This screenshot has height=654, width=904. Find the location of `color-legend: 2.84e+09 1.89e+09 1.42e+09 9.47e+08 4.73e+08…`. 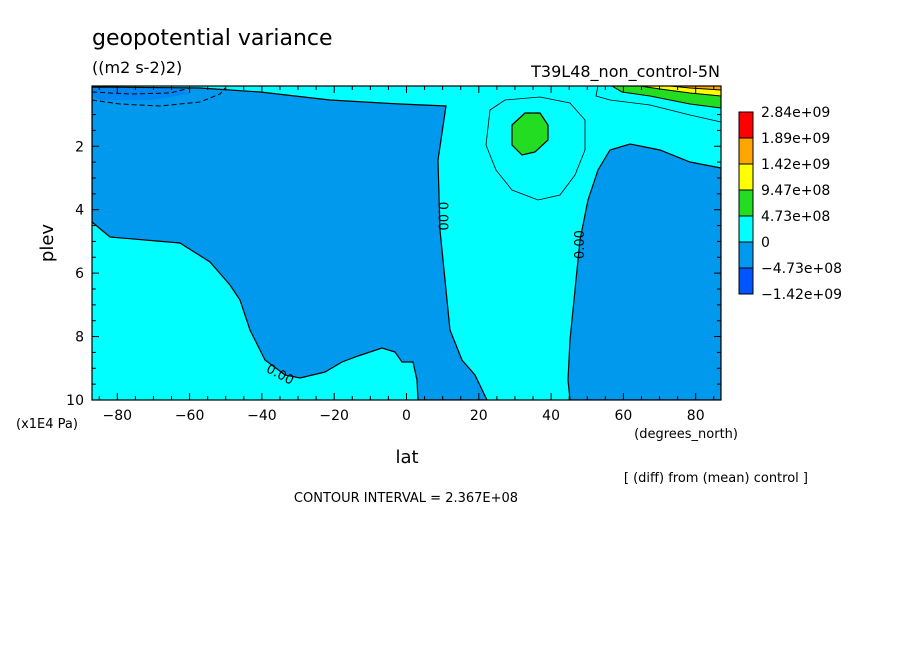

color-legend: 2.84e+09 1.89e+09 1.42e+09 9.47e+08 4.73e+08… is located at coordinates (790, 204).